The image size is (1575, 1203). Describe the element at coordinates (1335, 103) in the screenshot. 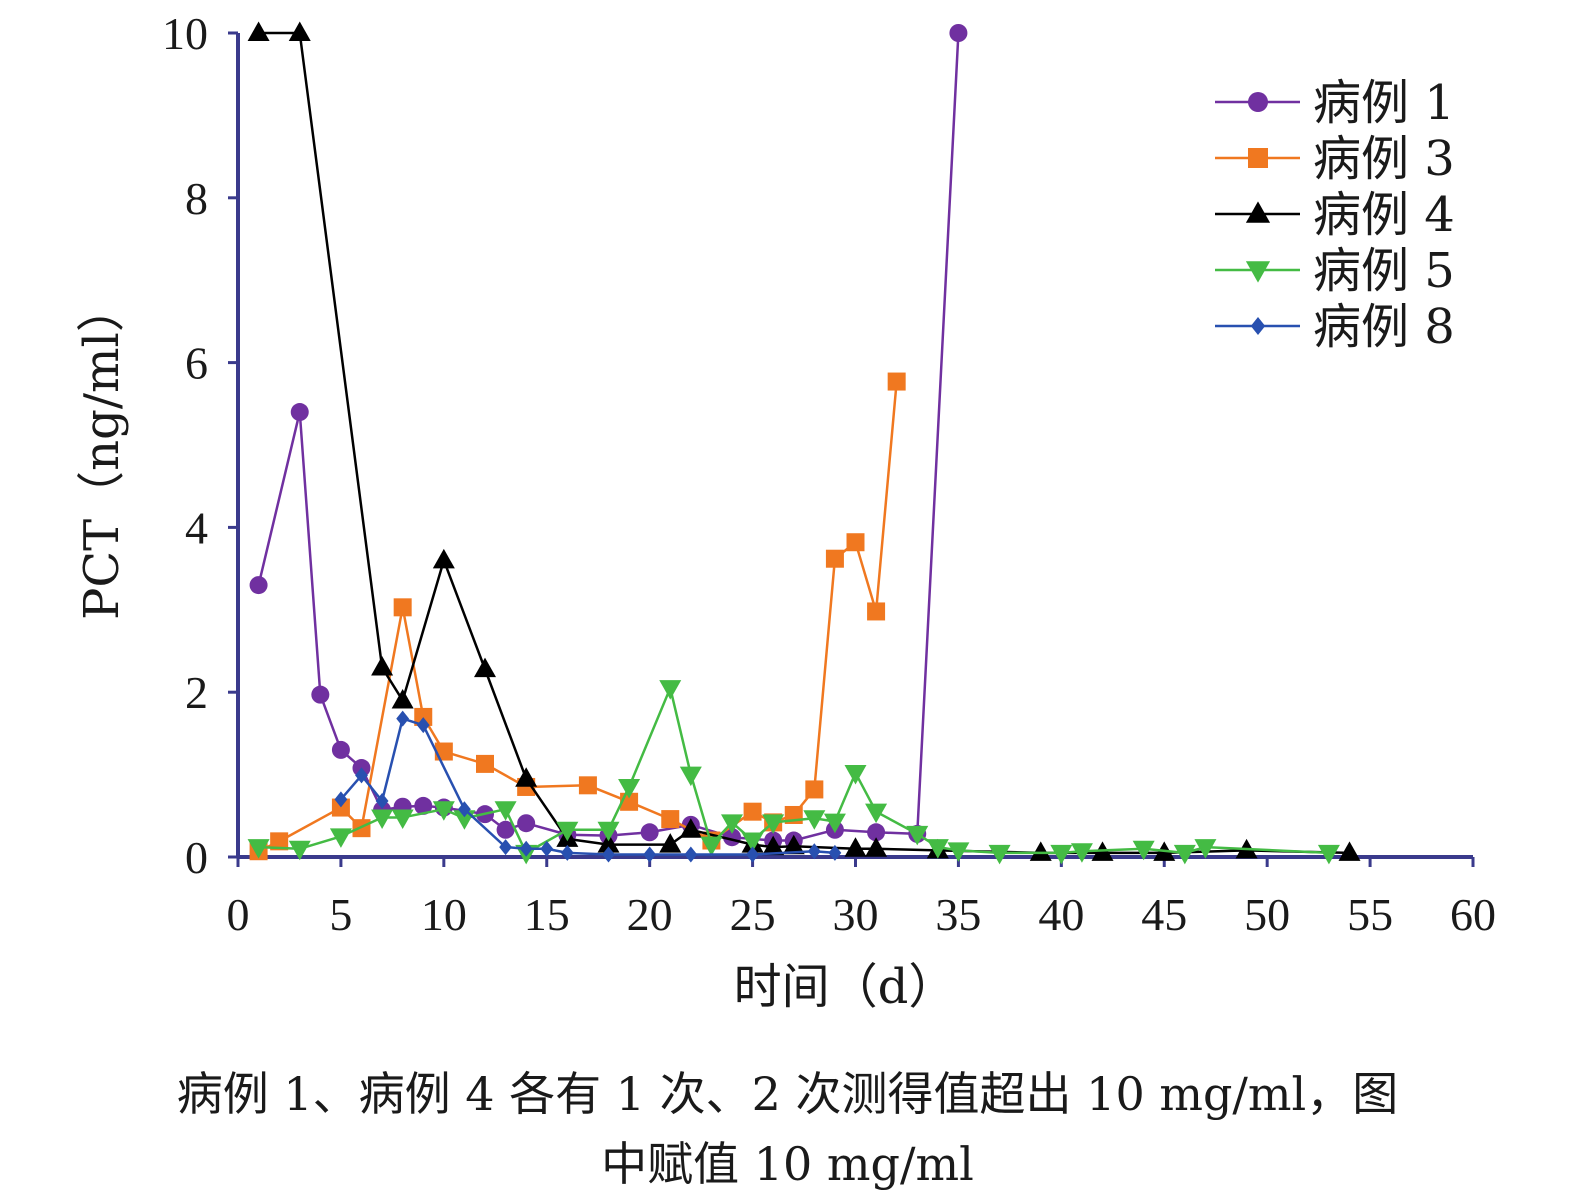

I see `legend-entry: 病例 1` at that location.